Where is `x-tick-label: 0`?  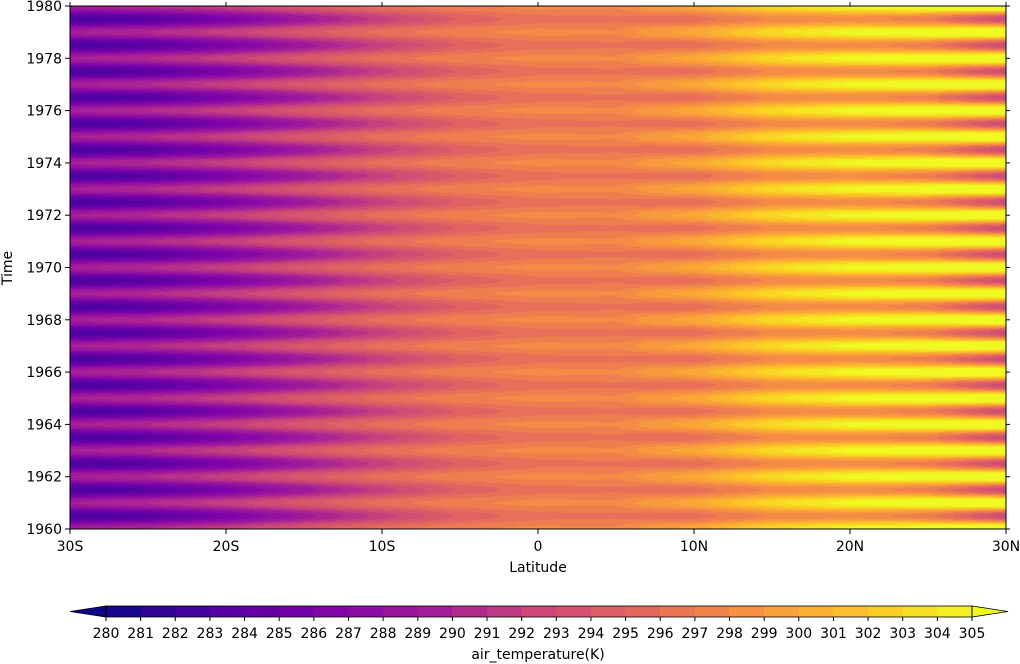 x-tick-label: 0 is located at coordinates (538, 547).